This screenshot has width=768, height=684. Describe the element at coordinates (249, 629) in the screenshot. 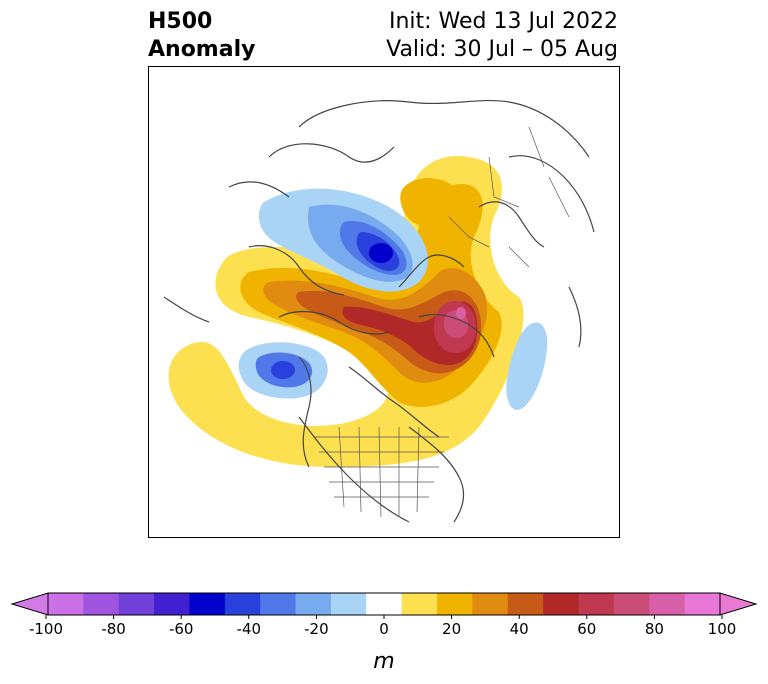

I see `colorbar-tick-label: -40` at that location.